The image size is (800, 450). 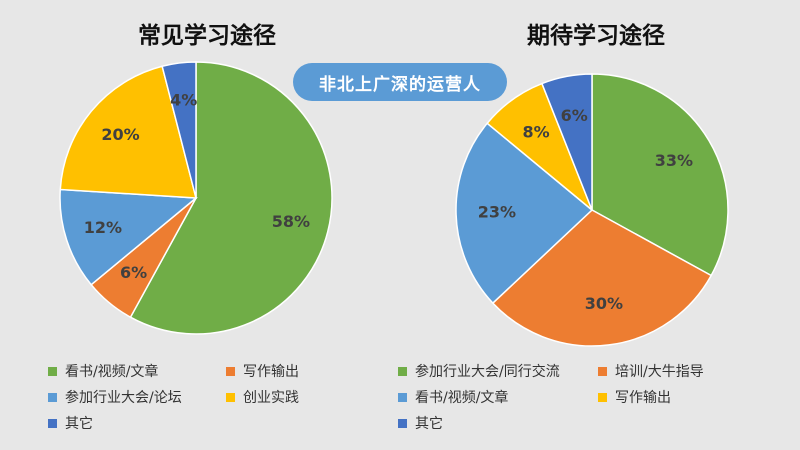 I want to click on legend-label: 创业实践, so click(x=271, y=398).